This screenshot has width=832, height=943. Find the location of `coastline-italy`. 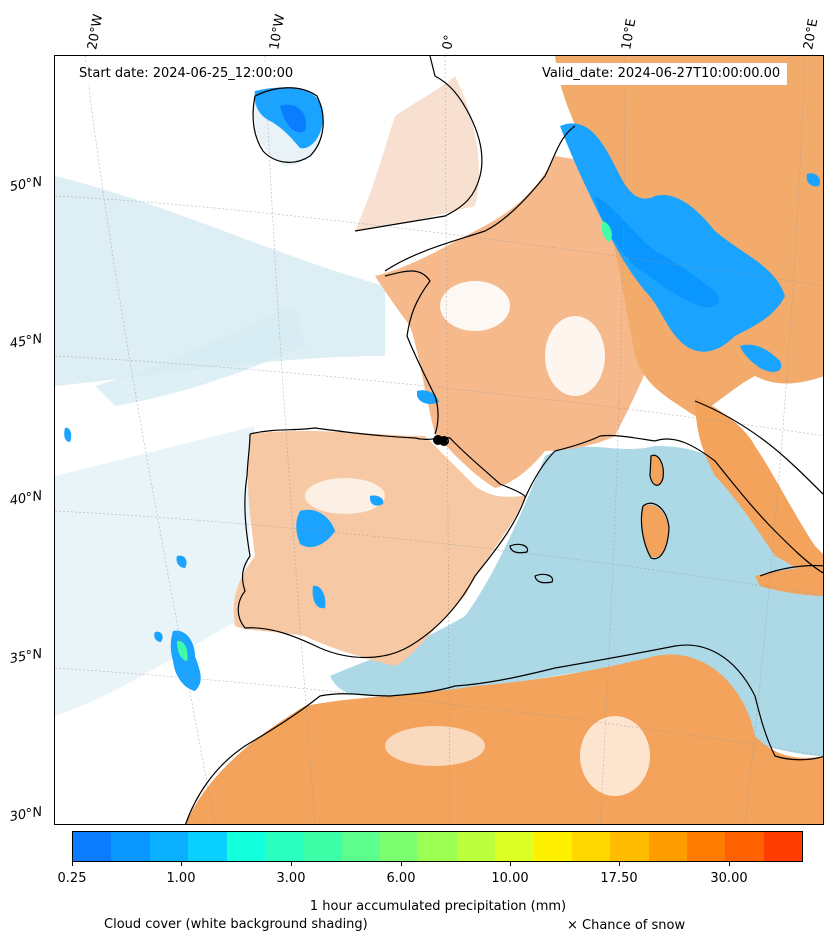

coastline-italy is located at coordinates (738, 506).